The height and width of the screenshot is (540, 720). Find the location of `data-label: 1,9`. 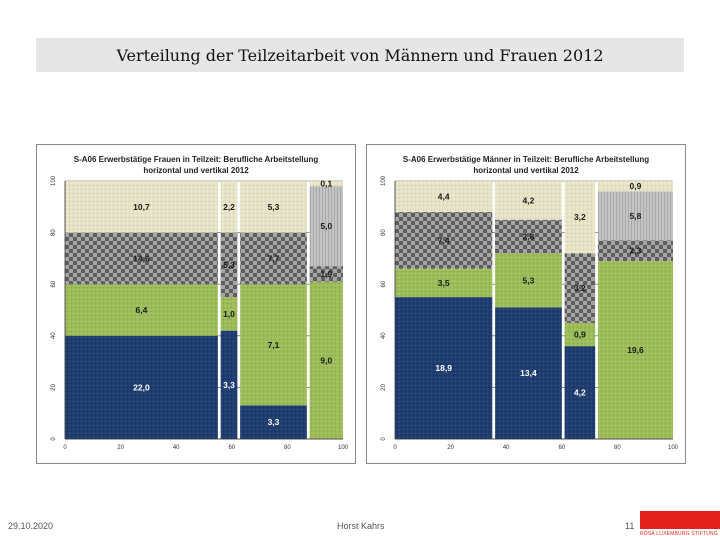

data-label: 1,9 is located at coordinates (326, 274).